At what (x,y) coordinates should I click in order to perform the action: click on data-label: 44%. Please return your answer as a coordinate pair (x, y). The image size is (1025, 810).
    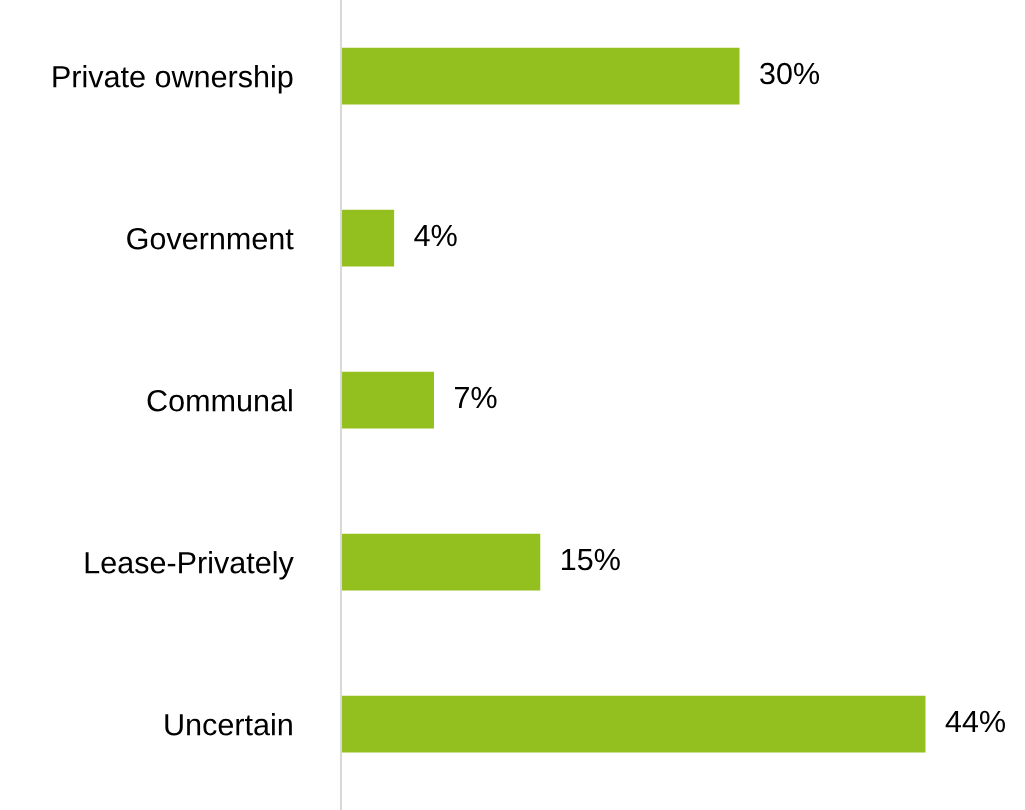
    Looking at the image, I should click on (975, 721).